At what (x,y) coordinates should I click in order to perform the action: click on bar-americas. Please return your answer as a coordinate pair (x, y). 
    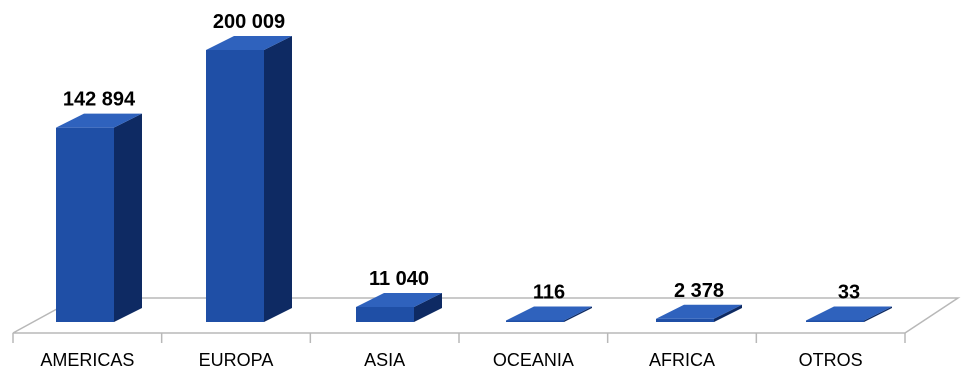
    Looking at the image, I should click on (99, 217).